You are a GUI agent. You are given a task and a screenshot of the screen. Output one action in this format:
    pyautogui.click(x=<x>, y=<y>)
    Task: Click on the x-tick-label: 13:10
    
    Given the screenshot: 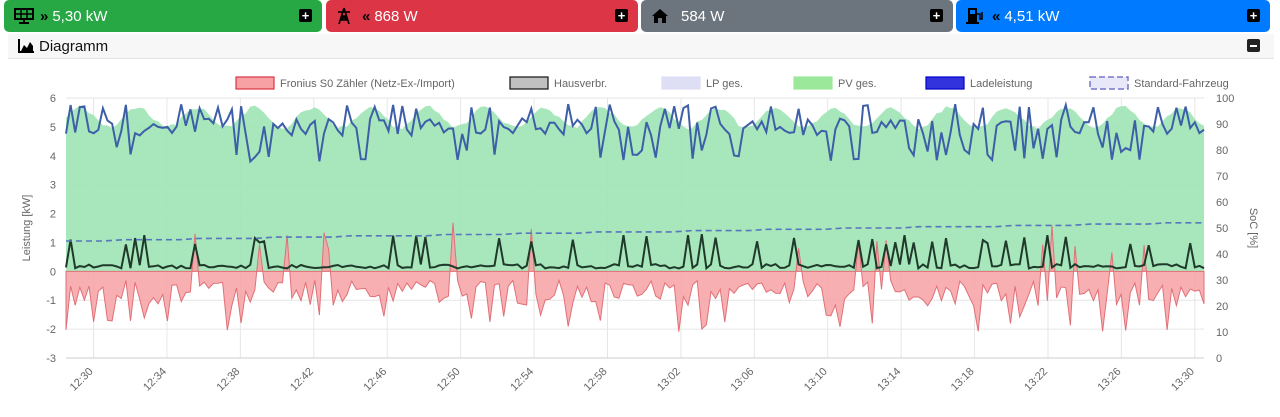 What is the action you would take?
    pyautogui.click(x=816, y=380)
    